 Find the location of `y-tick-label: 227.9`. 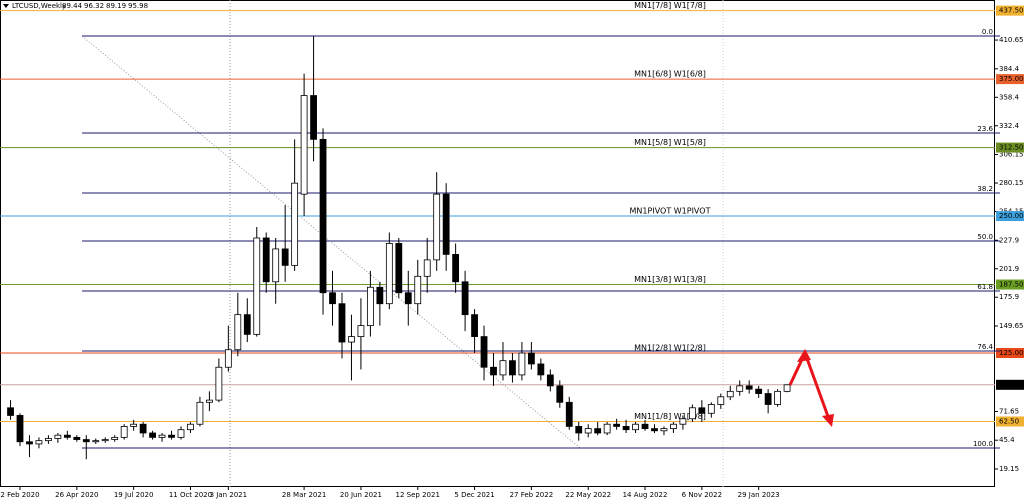

y-tick-label: 227.9 is located at coordinates (1009, 240).